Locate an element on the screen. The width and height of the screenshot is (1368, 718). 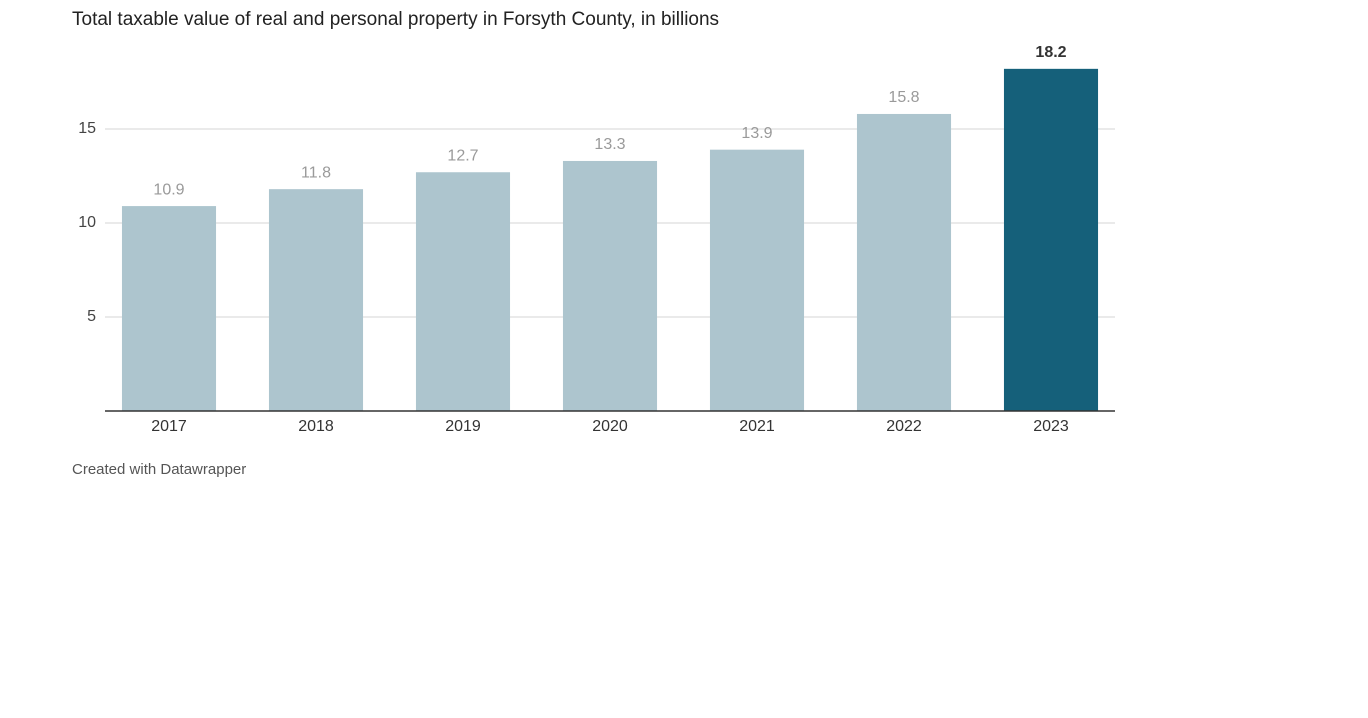
y-tick-label: 10 is located at coordinates (87, 222).